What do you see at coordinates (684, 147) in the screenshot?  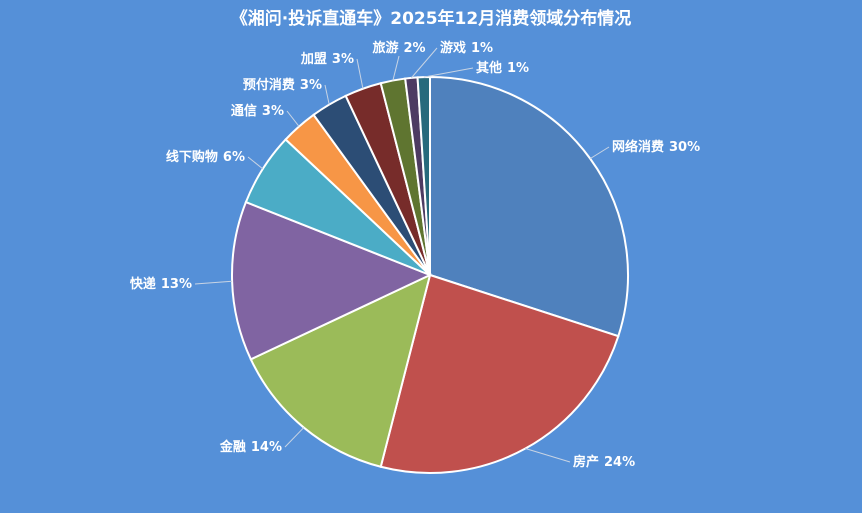 I see `value-label: 30%` at bounding box center [684, 147].